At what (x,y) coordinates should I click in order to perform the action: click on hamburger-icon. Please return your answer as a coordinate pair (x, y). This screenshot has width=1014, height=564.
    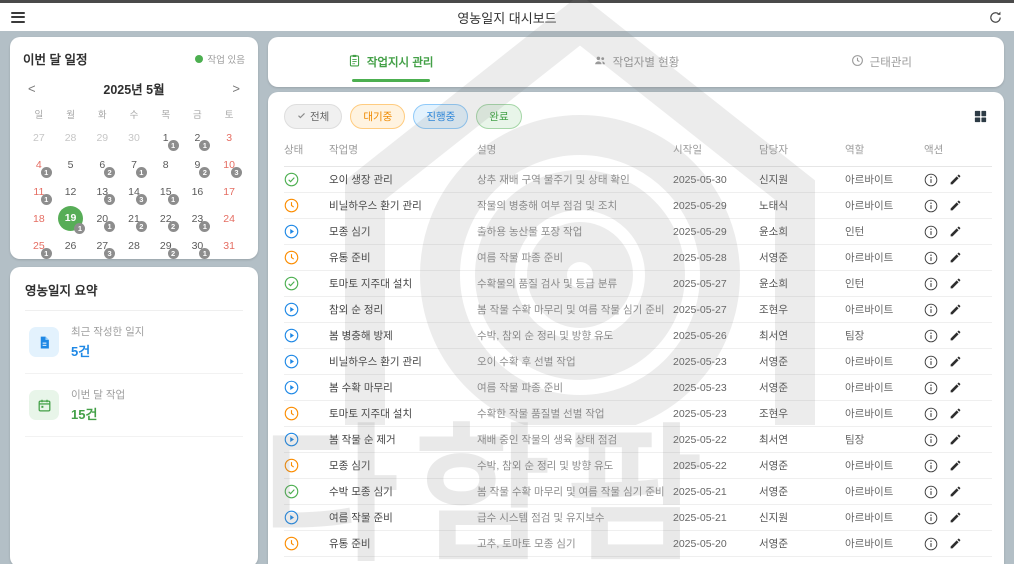
    Looking at the image, I should click on (18, 17).